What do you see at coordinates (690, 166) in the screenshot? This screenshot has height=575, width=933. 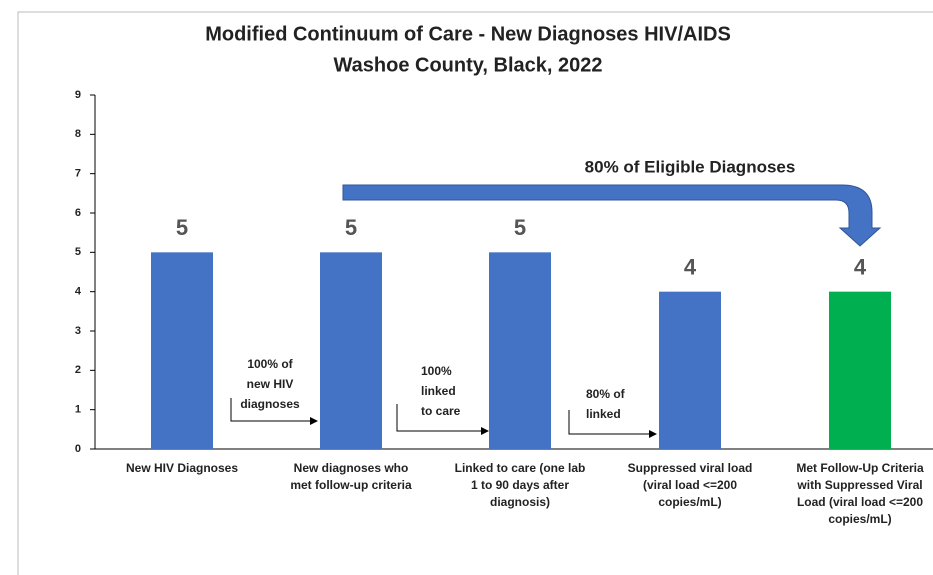 I see `annotation: 80% of Eligible Diagnoses` at bounding box center [690, 166].